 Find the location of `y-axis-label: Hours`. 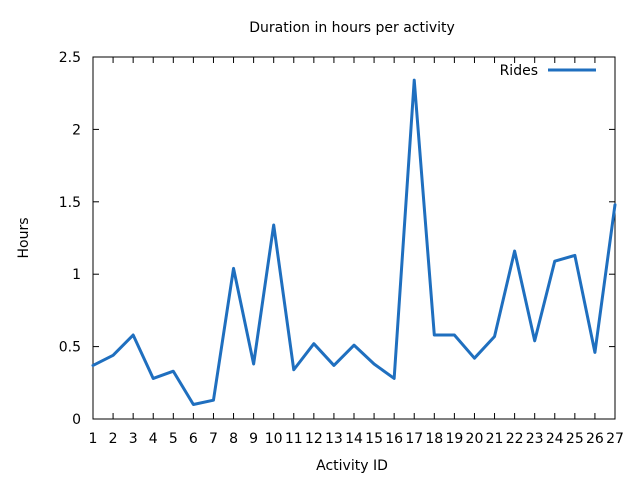

y-axis-label: Hours is located at coordinates (24, 237).